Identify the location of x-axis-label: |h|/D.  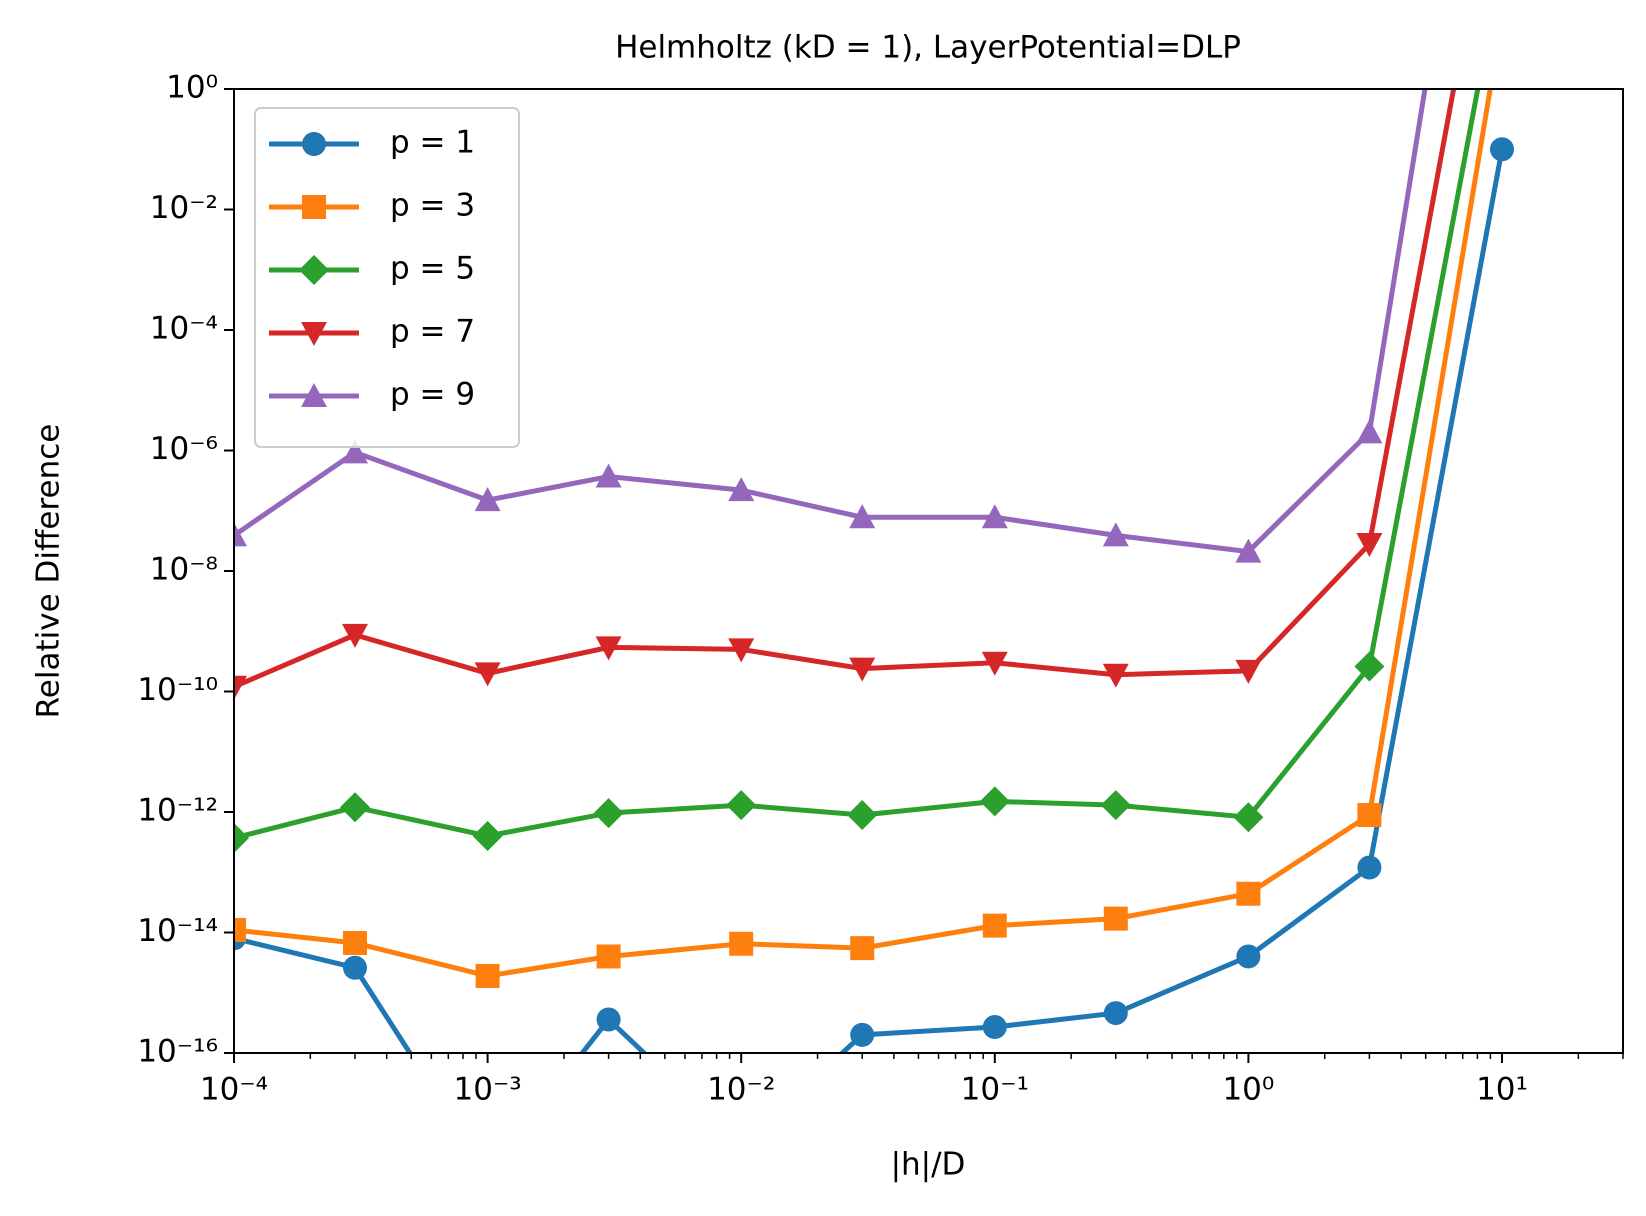
(928, 1165).